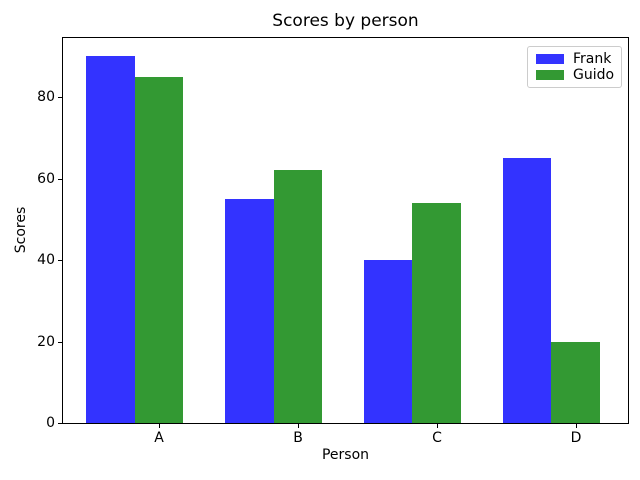 The image size is (640, 480). What do you see at coordinates (46, 179) in the screenshot?
I see `y-tick-label: 60` at bounding box center [46, 179].